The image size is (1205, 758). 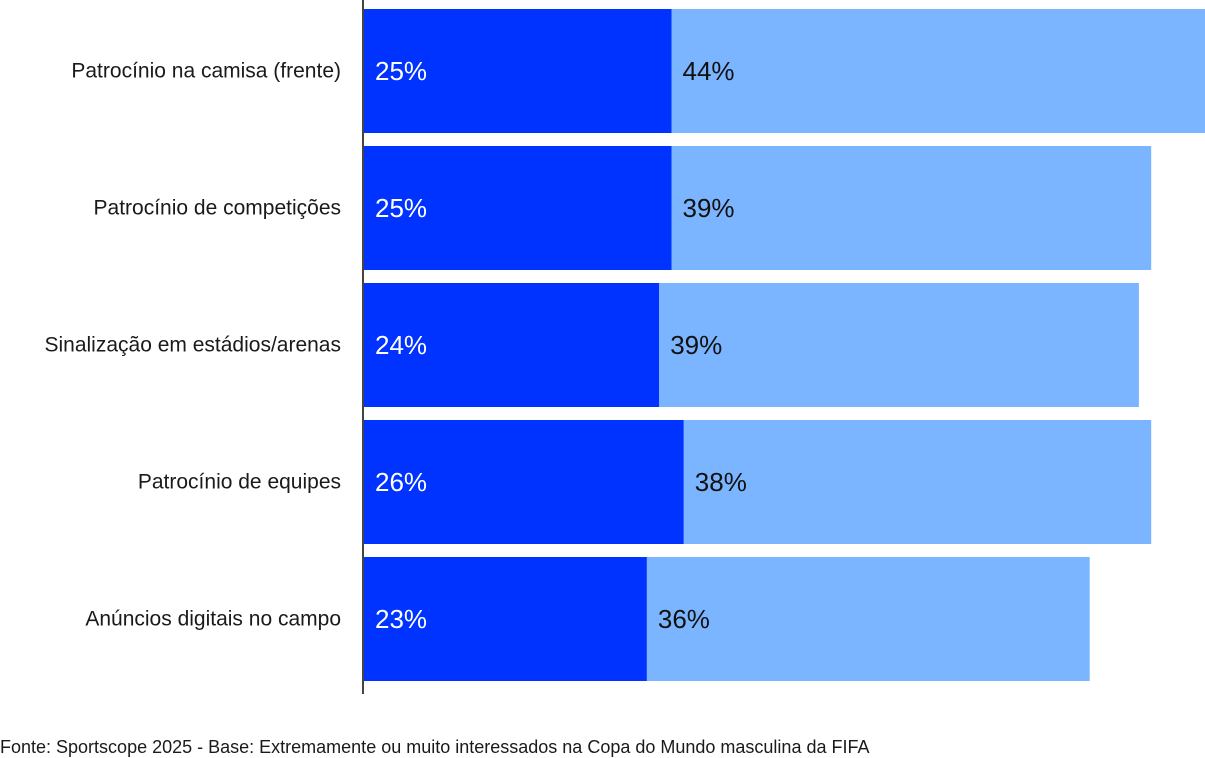 What do you see at coordinates (899, 345) in the screenshot?
I see `bar-segment-2-sinalizacao-em-estadios-arenas` at bounding box center [899, 345].